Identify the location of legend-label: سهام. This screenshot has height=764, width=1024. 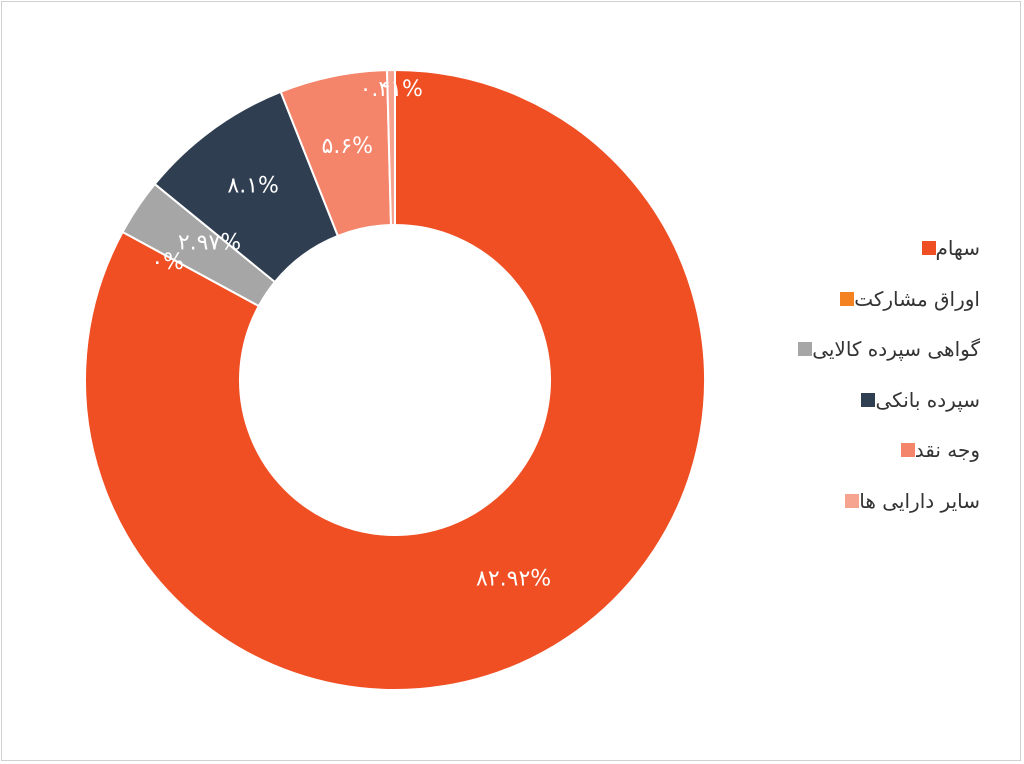
(957, 248).